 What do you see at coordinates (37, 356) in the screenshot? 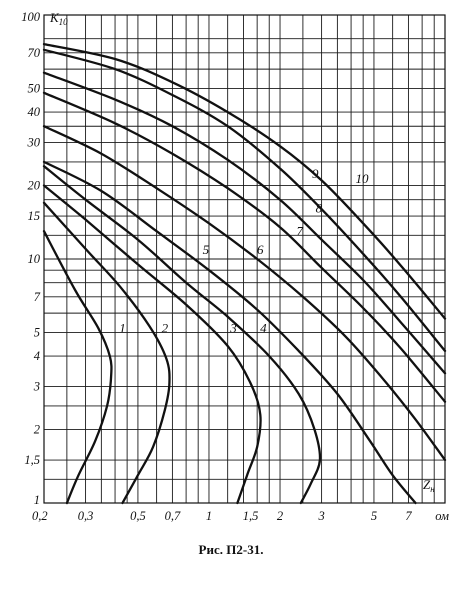
I see `y-tick-label: 4` at bounding box center [37, 356].